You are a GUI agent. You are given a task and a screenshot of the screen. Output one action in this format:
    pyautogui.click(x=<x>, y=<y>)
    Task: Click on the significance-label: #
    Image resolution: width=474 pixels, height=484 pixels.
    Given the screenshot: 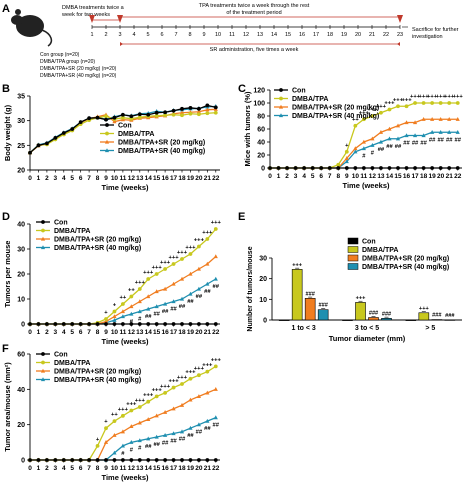 What is the action you would take?
    pyautogui.click(x=140, y=320)
    